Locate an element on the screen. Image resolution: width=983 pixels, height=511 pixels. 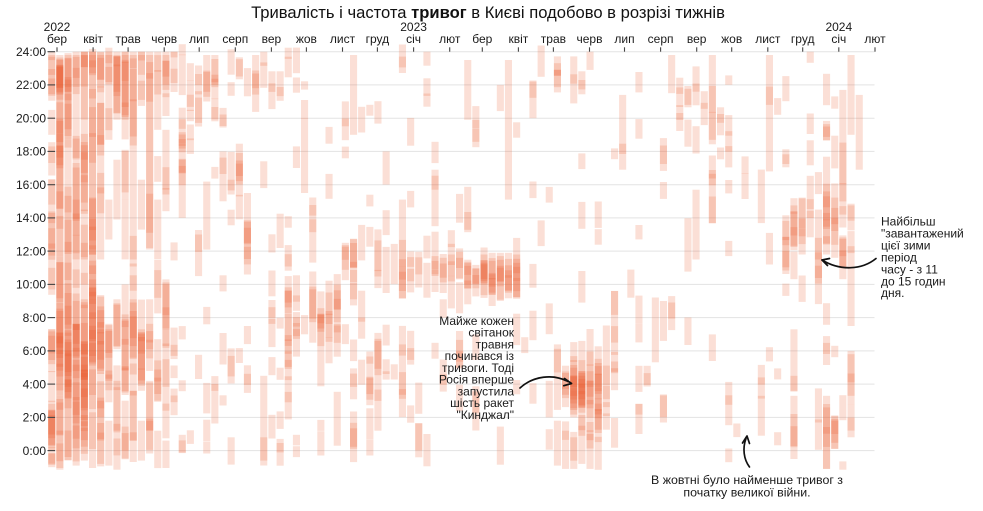
svg-text: 14:00 is located at coordinates (31, 218).